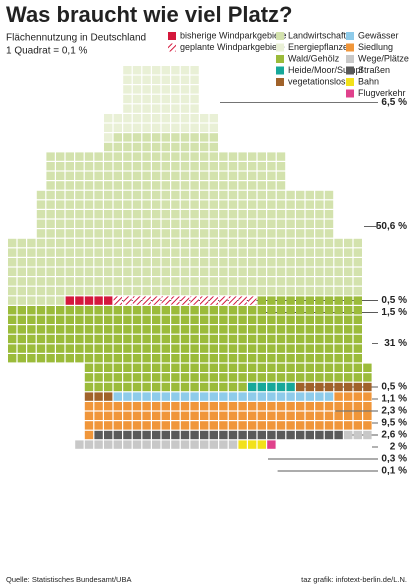 This screenshot has height=588, width=413. What do you see at coordinates (394, 312) in the screenshot?
I see `value-label: 1,5 %` at bounding box center [394, 312].